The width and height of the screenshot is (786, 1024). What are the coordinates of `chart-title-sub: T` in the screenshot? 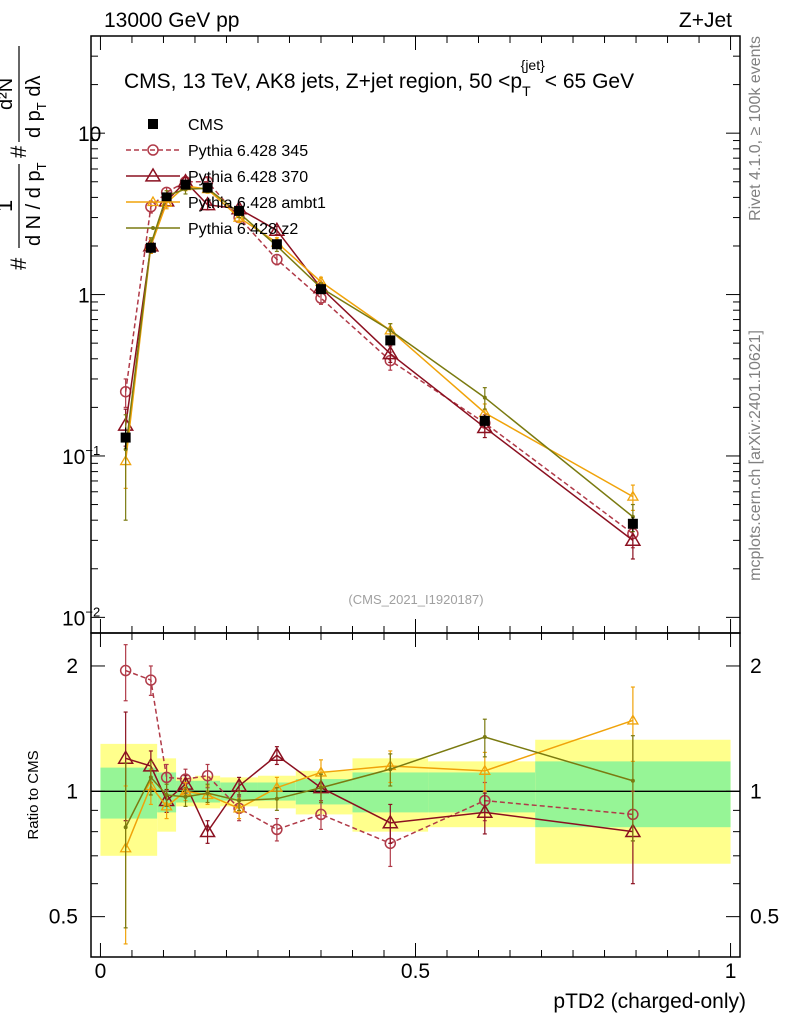 It's located at (526, 91).